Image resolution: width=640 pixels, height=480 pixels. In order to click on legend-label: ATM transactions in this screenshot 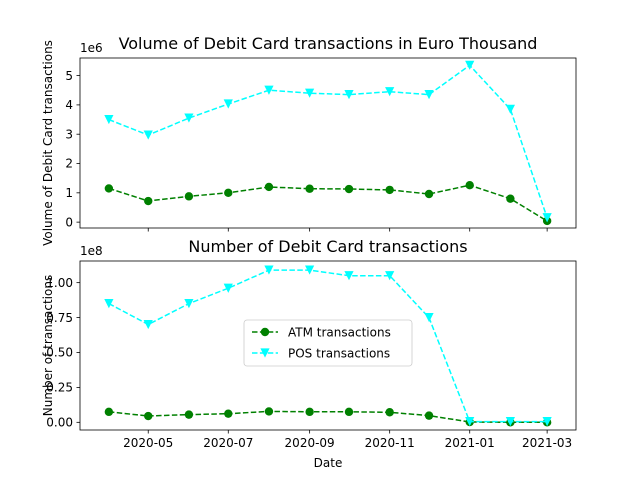, I will do `click(339, 332)`.